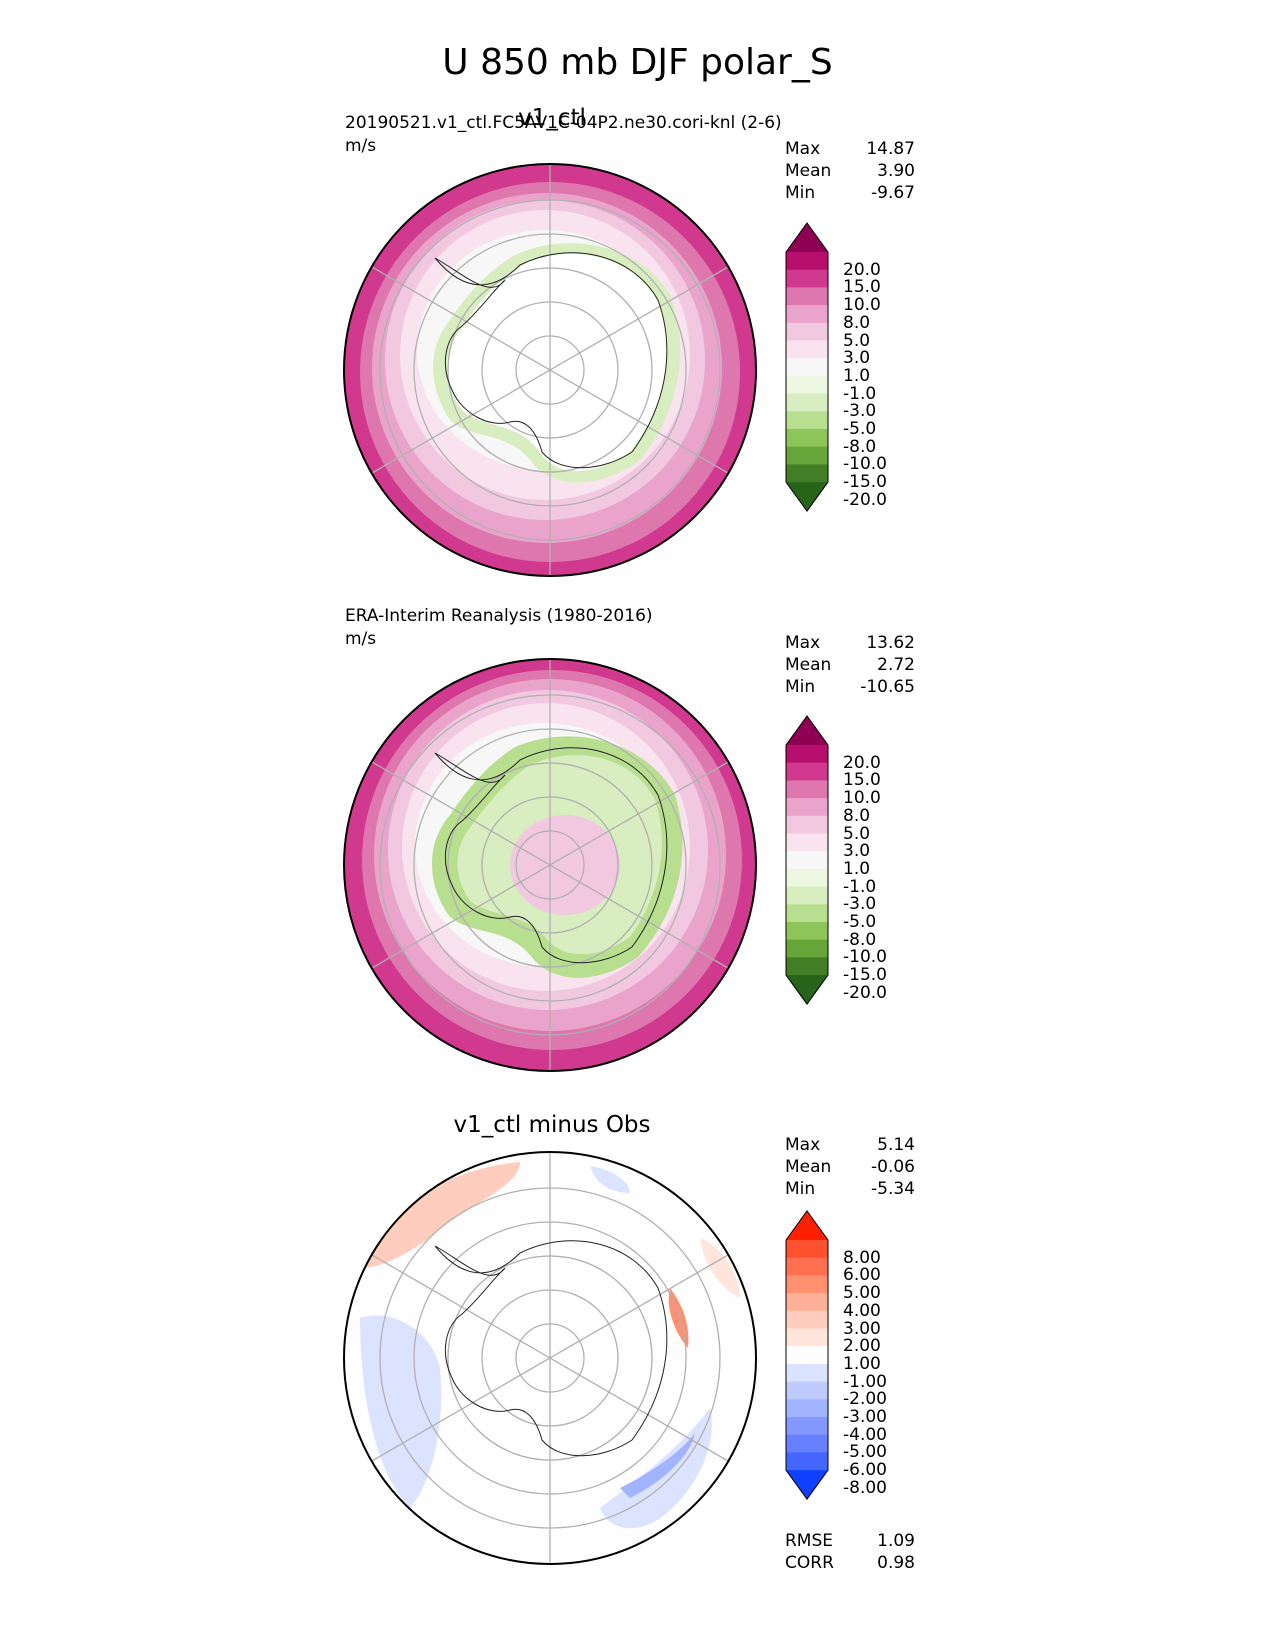 This screenshot has width=1275, height=1650. I want to click on colorbar-tick-label: 2.00, so click(862, 1346).